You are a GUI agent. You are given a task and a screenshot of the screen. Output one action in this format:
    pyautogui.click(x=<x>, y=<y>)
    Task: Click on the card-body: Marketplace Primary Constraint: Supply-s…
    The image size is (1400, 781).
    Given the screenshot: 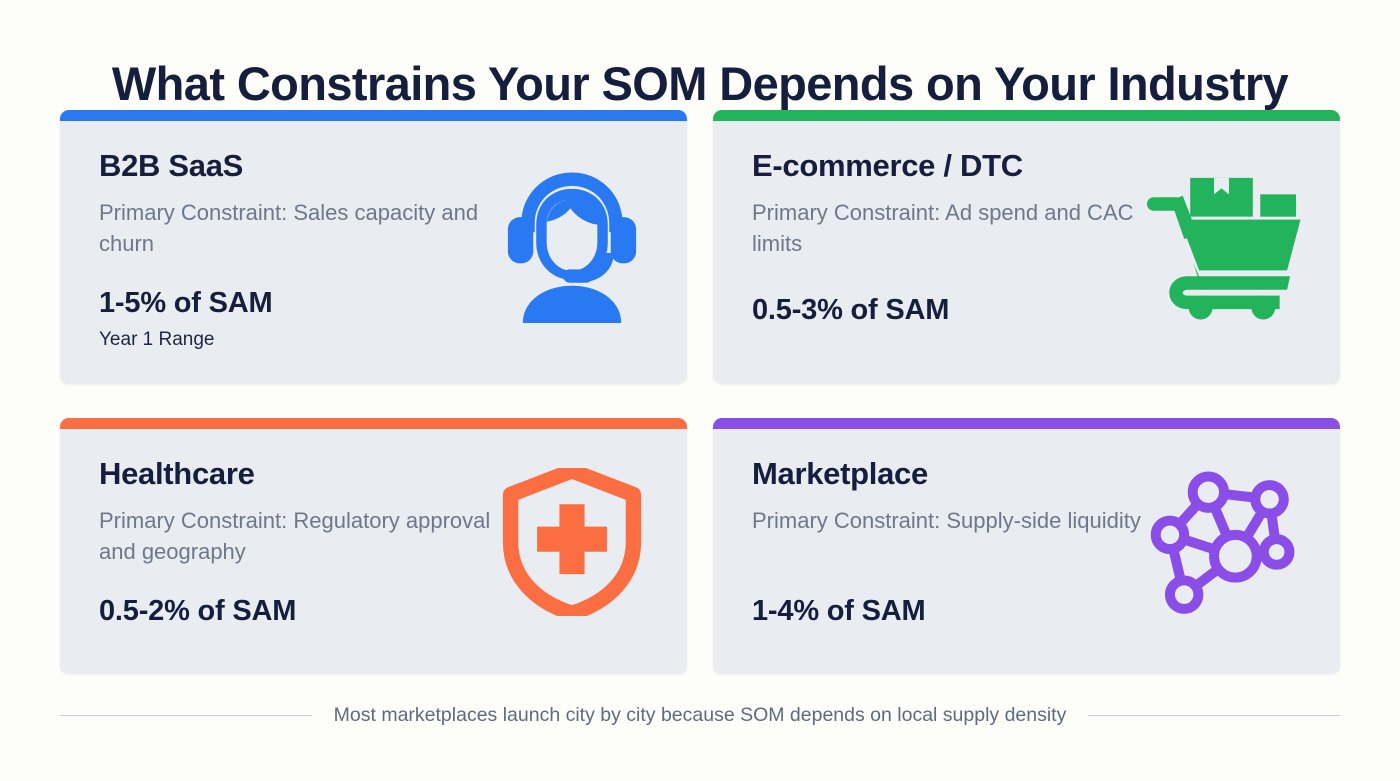 What is the action you would take?
    pyautogui.click(x=1026, y=551)
    